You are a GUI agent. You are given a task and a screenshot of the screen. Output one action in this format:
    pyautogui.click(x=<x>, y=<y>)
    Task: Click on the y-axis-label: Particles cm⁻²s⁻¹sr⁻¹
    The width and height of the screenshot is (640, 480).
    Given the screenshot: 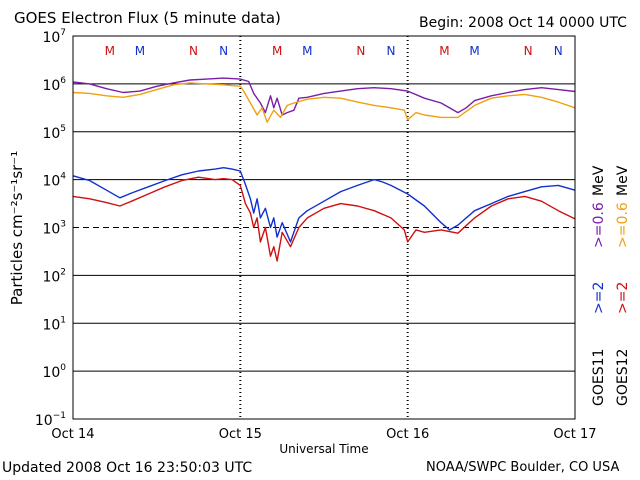 What is the action you would take?
    pyautogui.click(x=17, y=228)
    